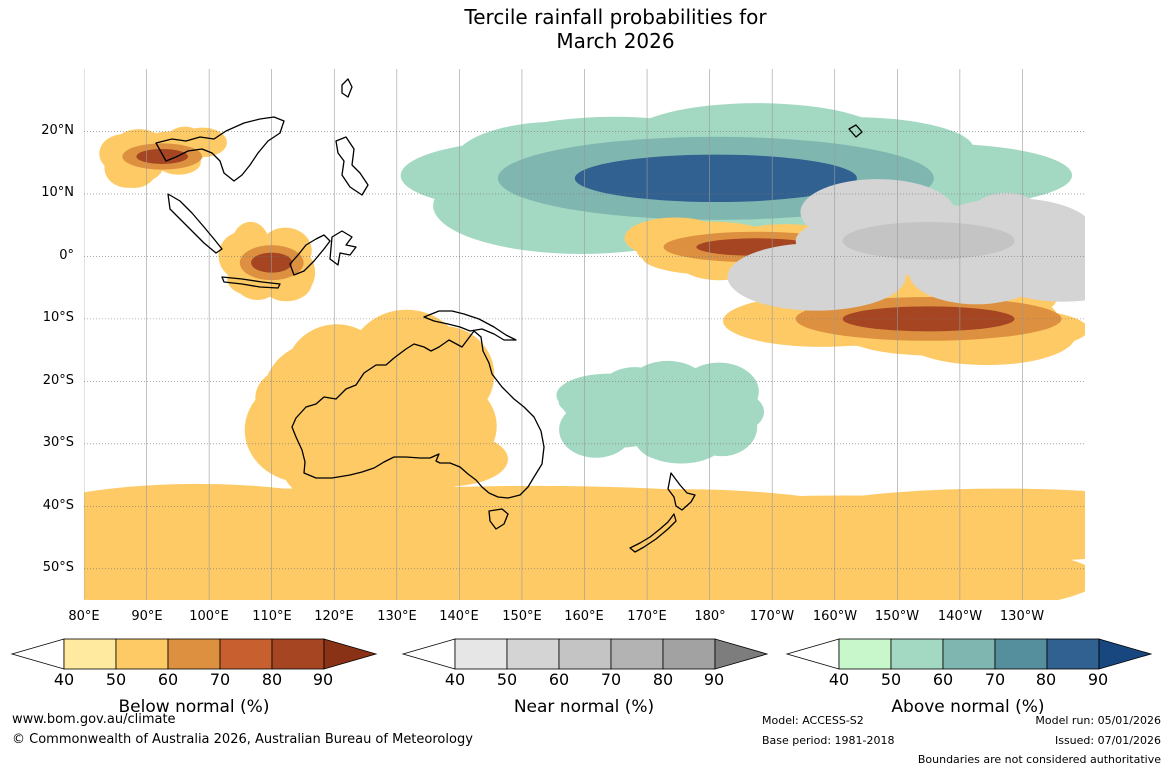 The width and height of the screenshot is (1173, 770). I want to click on website-link: www.bom.gov.au/climate, so click(94, 719).